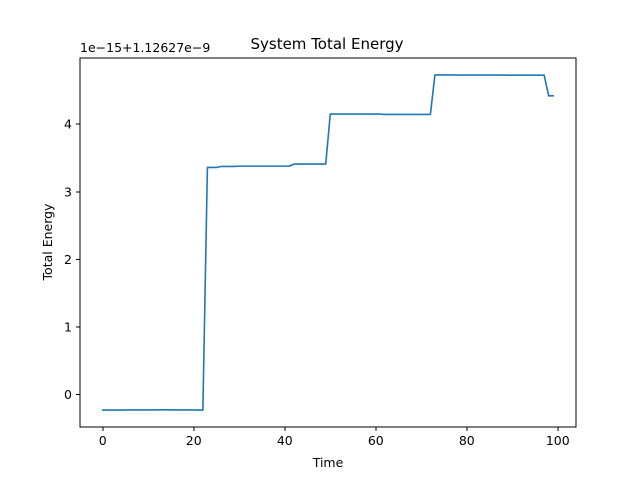  Describe the element at coordinates (68, 326) in the screenshot. I see `y-tick-label: 1` at that location.